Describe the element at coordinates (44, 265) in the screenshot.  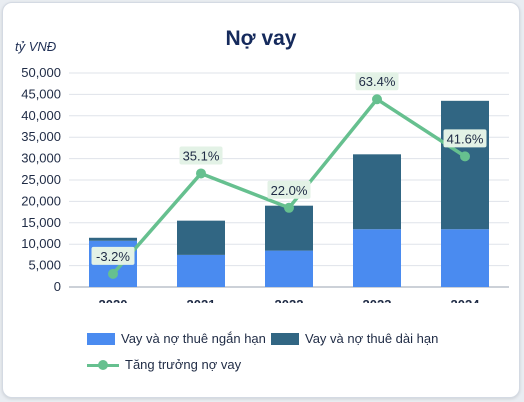
I see `y-tick-label: 5,000` at that location.